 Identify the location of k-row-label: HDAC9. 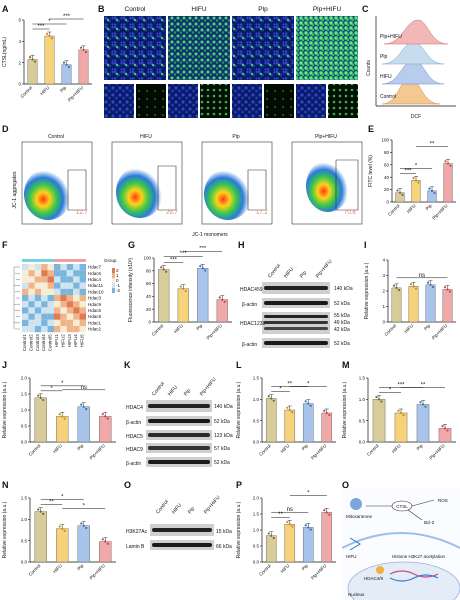
(134, 450).